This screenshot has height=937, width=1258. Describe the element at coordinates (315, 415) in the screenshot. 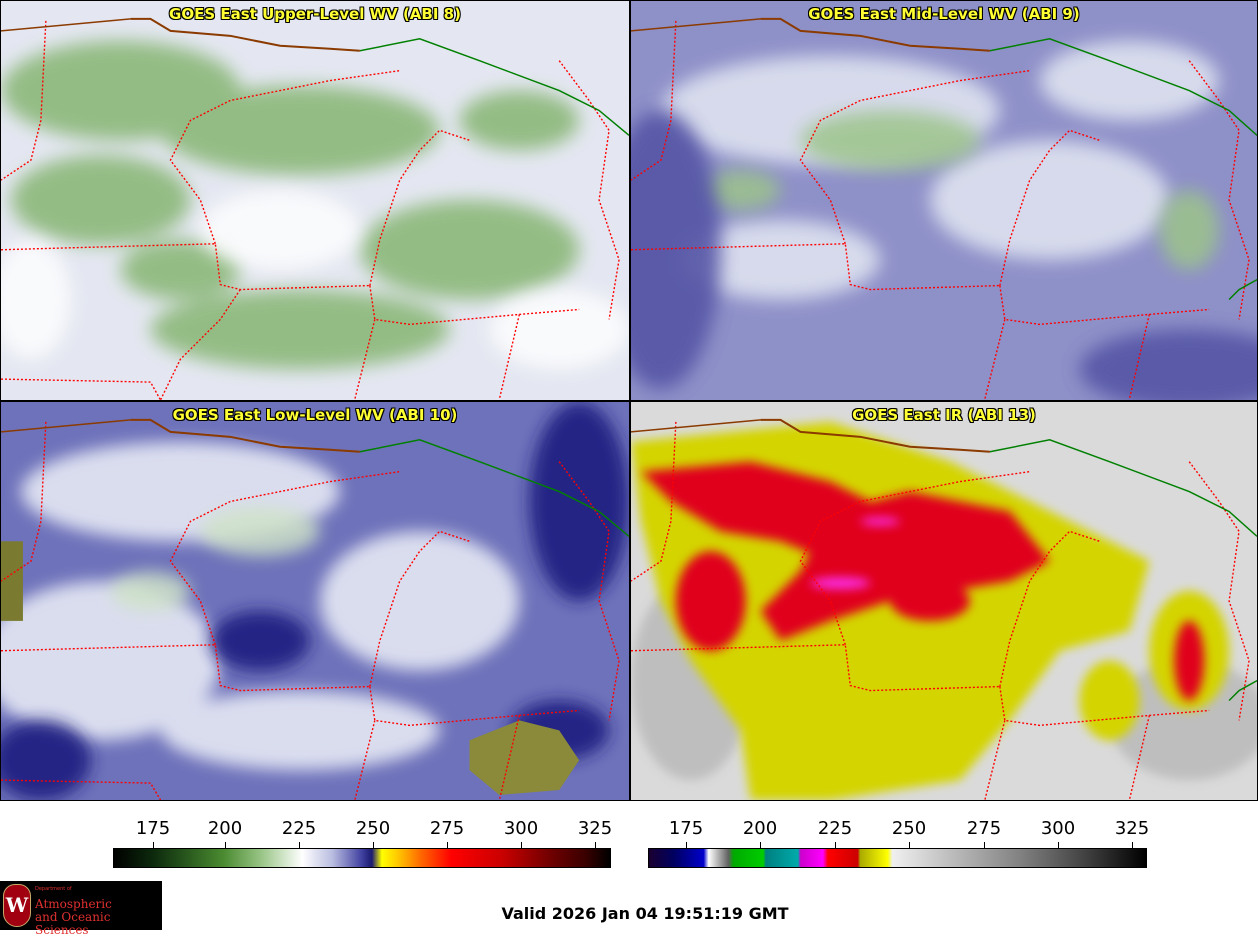

I see `panel-title: GOES East Low-Level WV (ABI 10)` at that location.